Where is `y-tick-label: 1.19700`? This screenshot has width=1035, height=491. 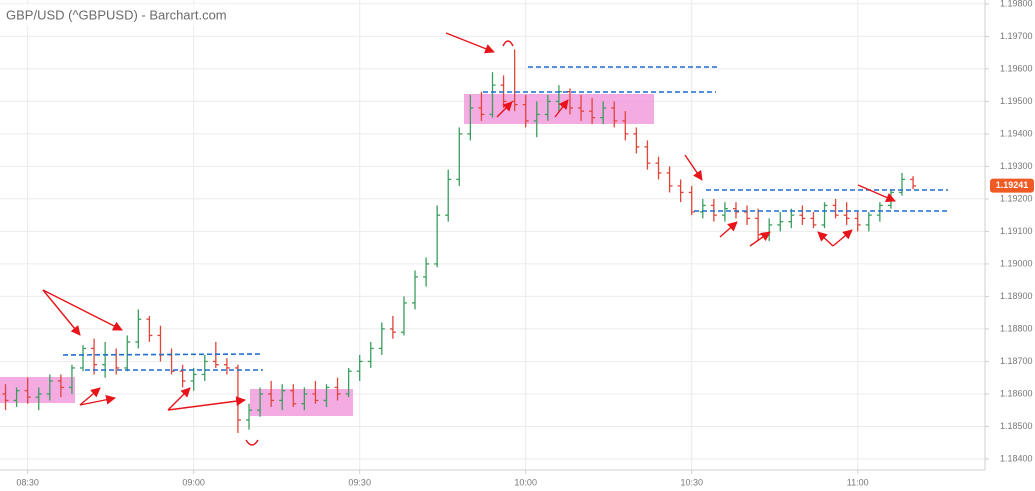 y-tick-label: 1.19700 is located at coordinates (1016, 36).